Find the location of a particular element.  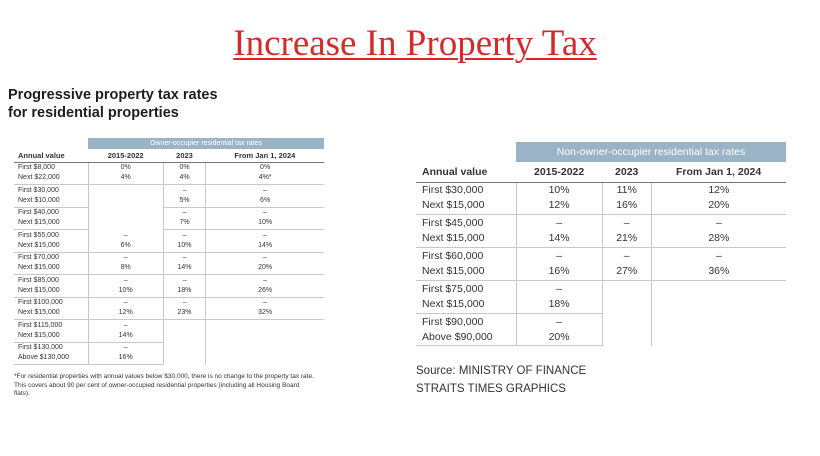

rate-2024-cell: – 6% is located at coordinates (264, 196).